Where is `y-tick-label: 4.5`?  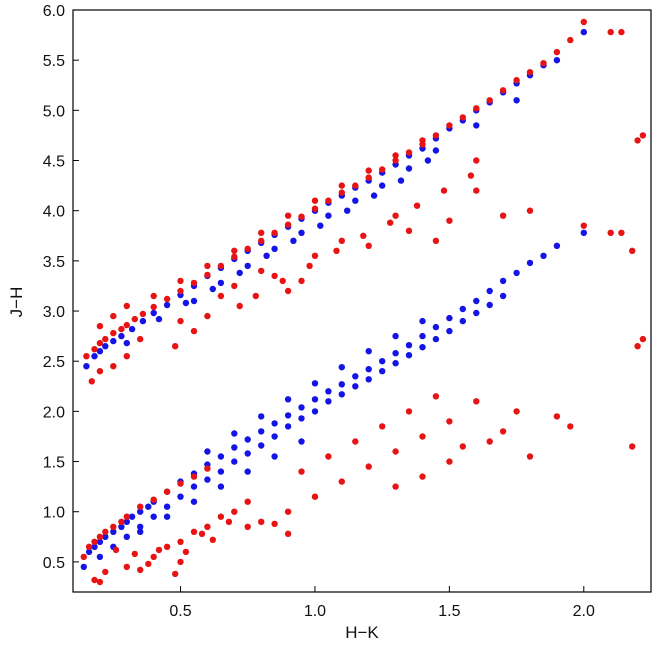 y-tick-label: 4.5 is located at coordinates (54, 162).